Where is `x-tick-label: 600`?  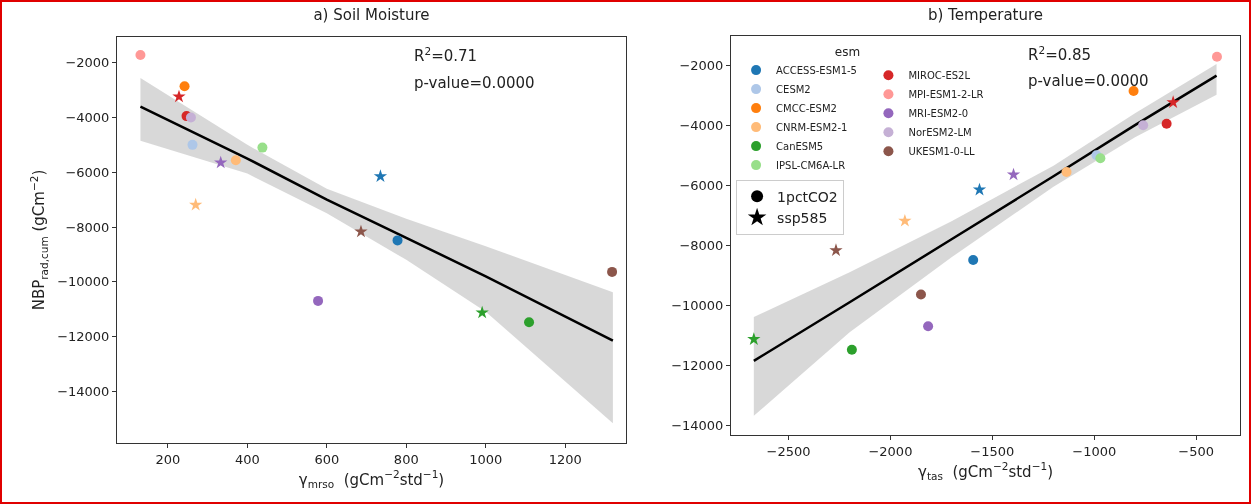
x-tick-label: 600 is located at coordinates (327, 459).